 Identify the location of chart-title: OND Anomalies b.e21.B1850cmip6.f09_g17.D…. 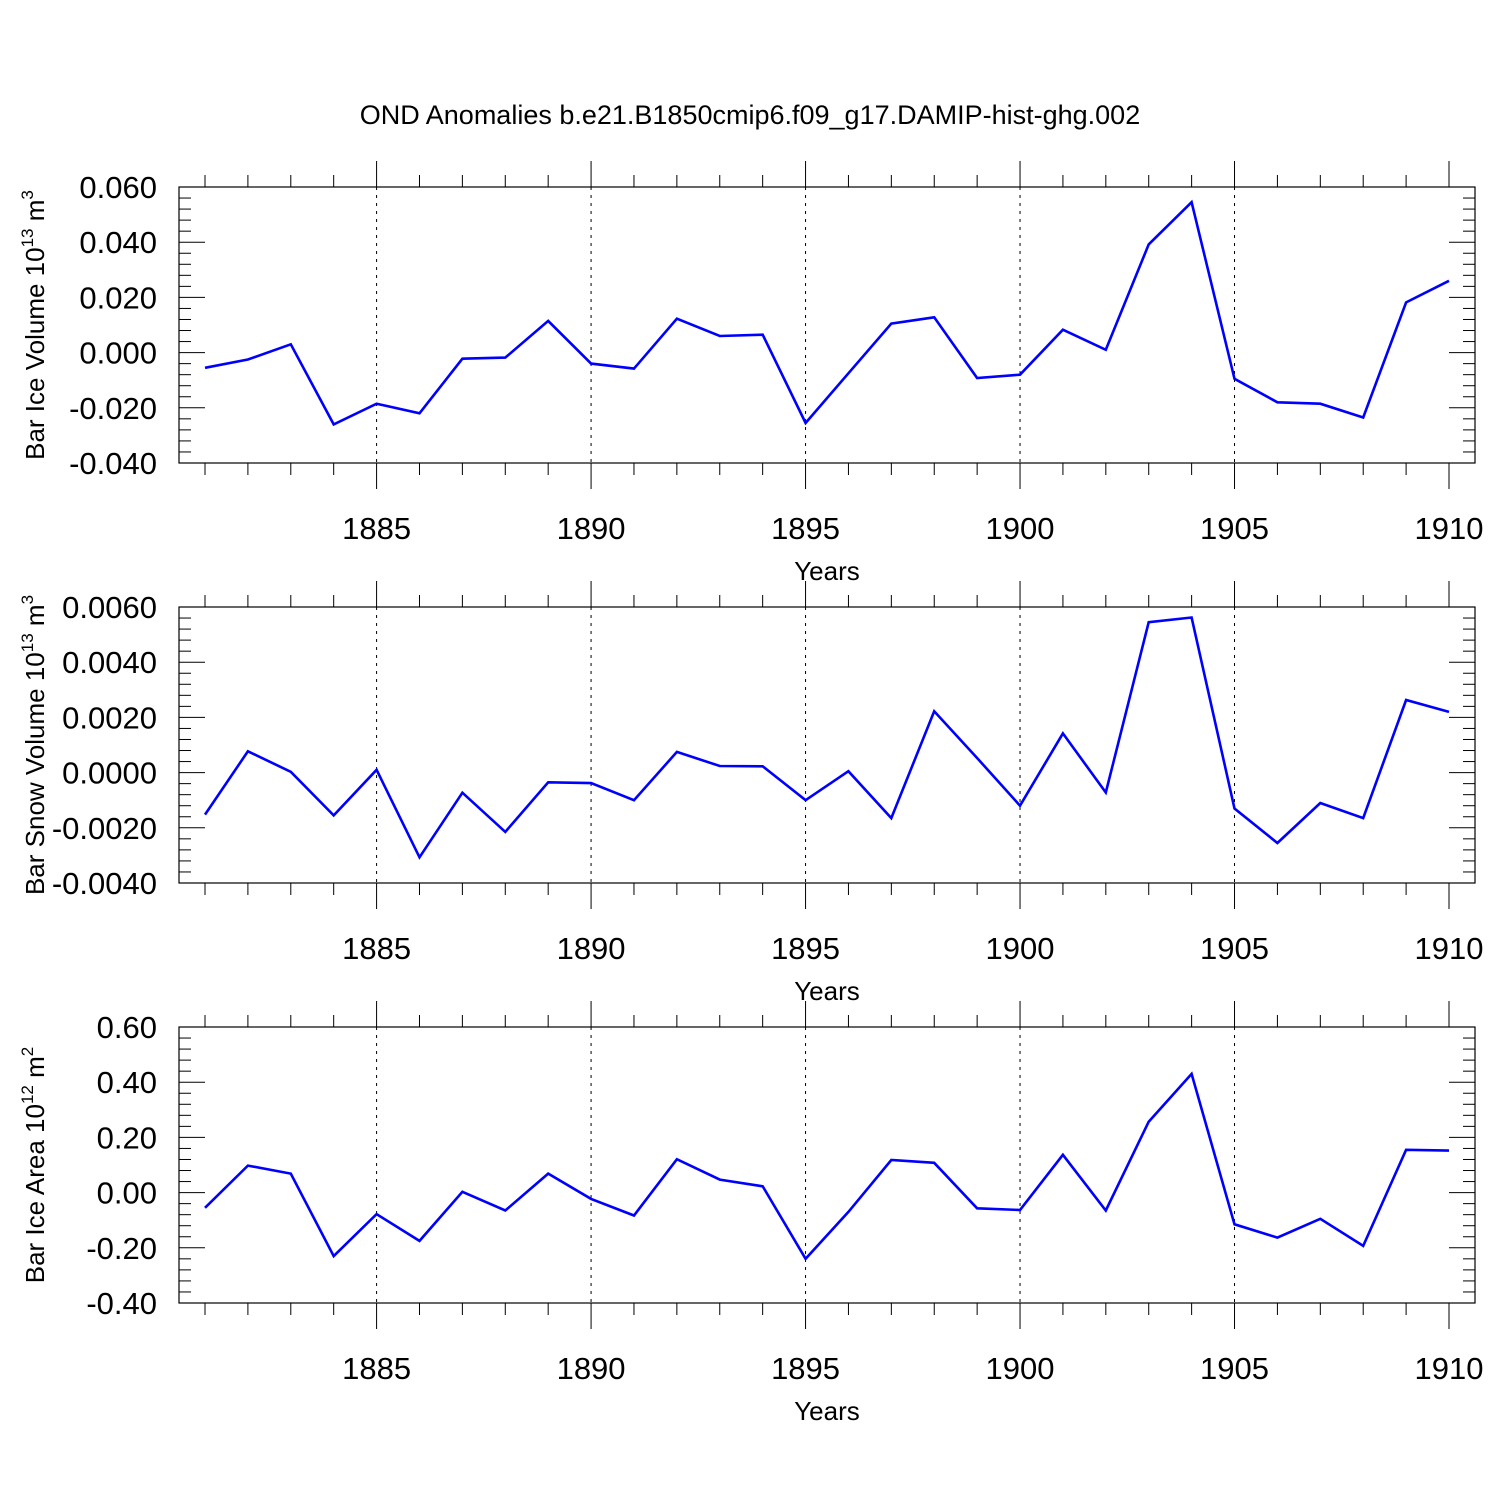
(750, 115).